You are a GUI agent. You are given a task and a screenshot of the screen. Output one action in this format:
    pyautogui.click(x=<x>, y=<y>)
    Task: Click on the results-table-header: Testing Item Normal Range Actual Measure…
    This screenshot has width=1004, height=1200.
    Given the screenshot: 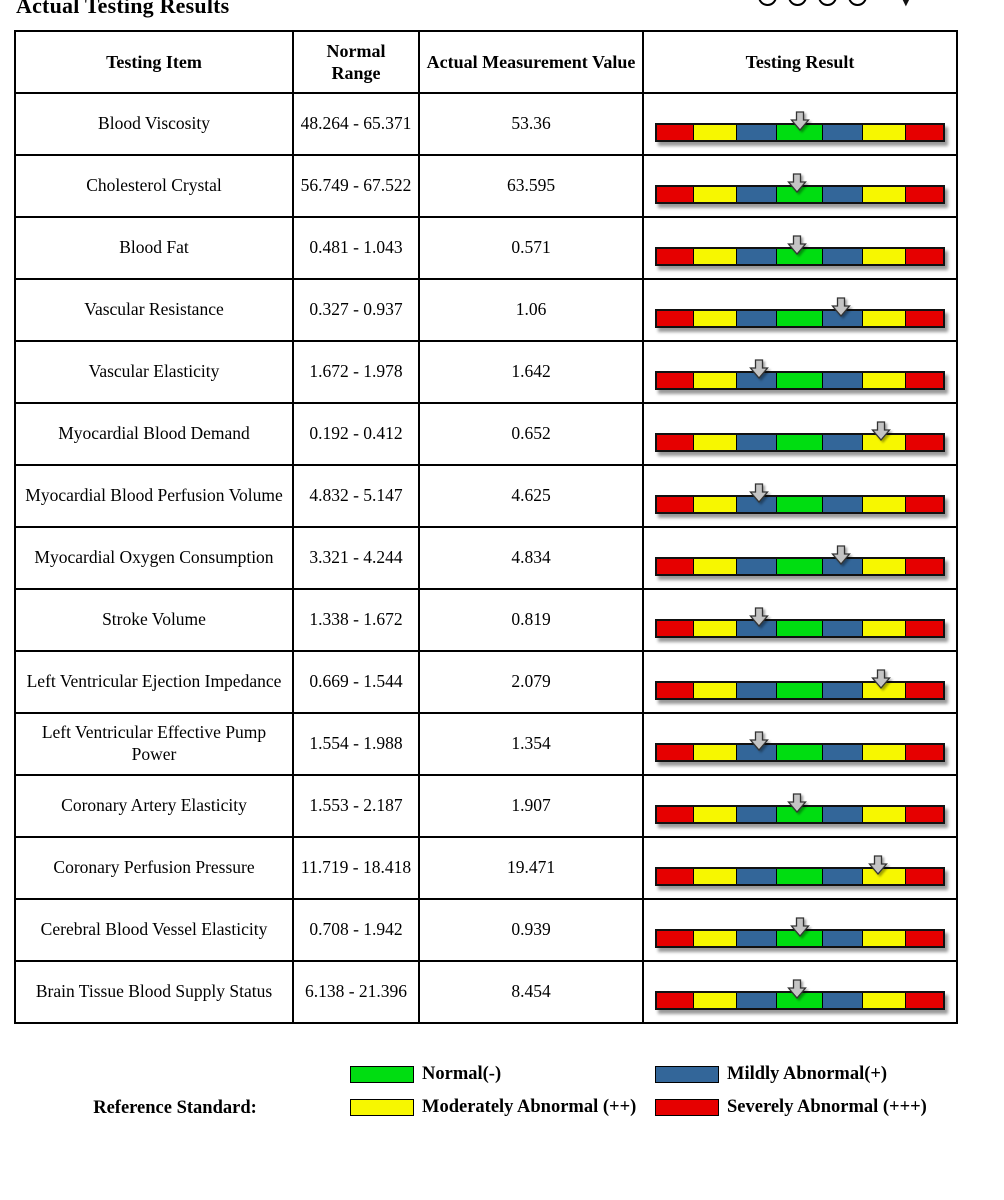 What is the action you would take?
    pyautogui.click(x=486, y=62)
    